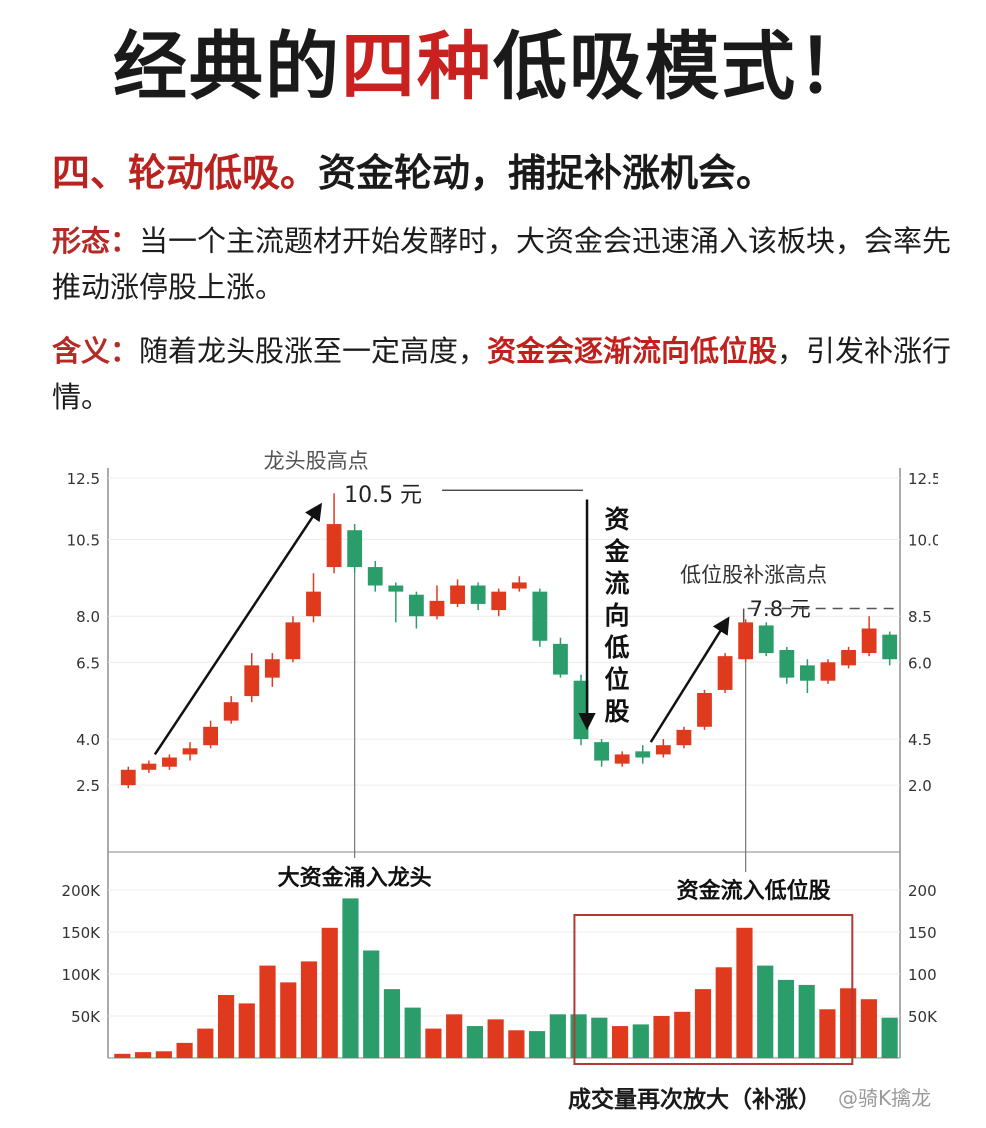 The width and height of the screenshot is (986, 1128). What do you see at coordinates (88, 663) in the screenshot?
I see `left-price-tick-label: 6.5` at bounding box center [88, 663].